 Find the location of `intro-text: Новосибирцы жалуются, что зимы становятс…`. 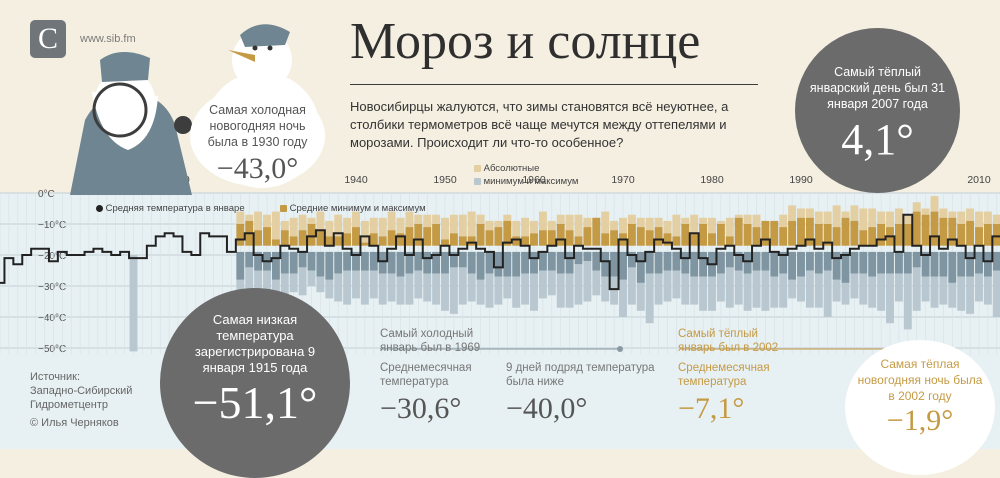

intro-text: Новосибирцы жалуются, что зимы становятс… is located at coordinates (539, 124).